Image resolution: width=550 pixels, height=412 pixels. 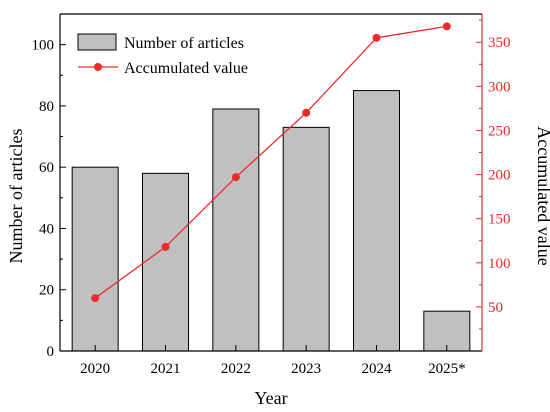 I want to click on y2-axis-title: Accumulated value, so click(x=542, y=195).